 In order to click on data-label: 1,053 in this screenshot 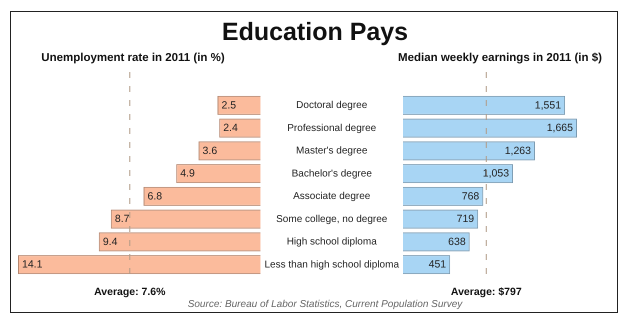, I will do `click(496, 174)`.